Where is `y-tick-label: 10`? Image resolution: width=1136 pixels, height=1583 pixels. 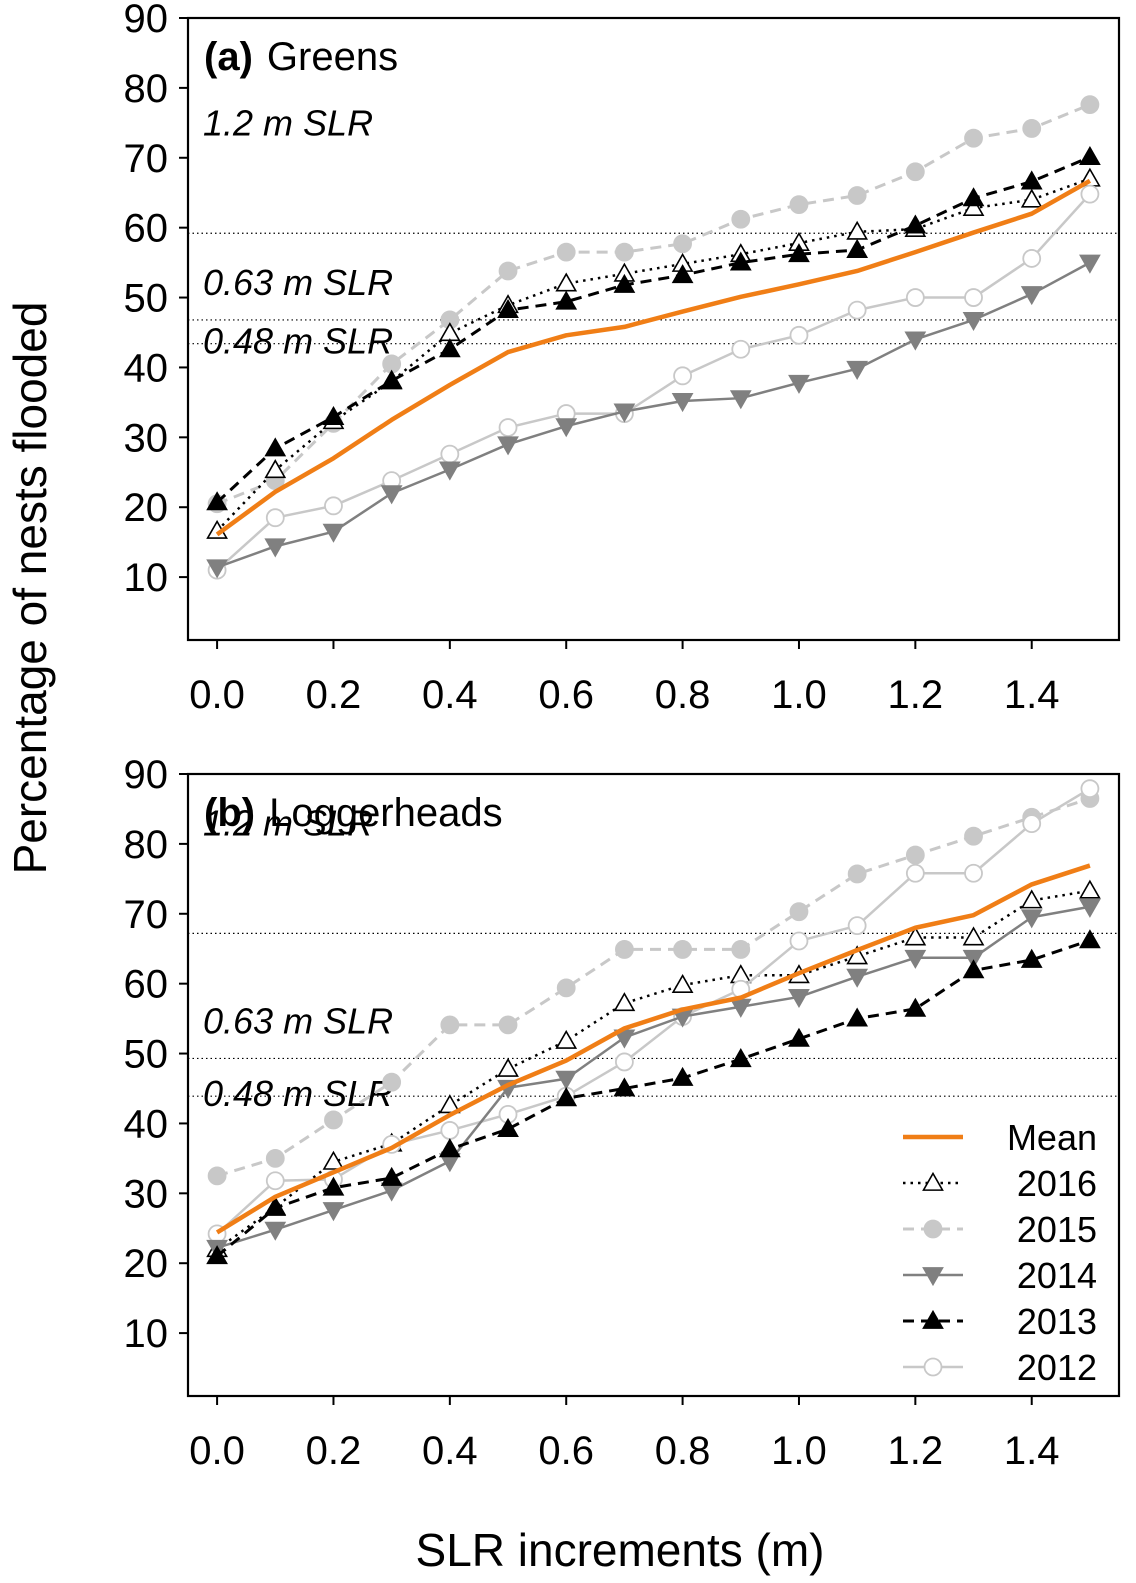 y-tick-label: 10 is located at coordinates (146, 578).